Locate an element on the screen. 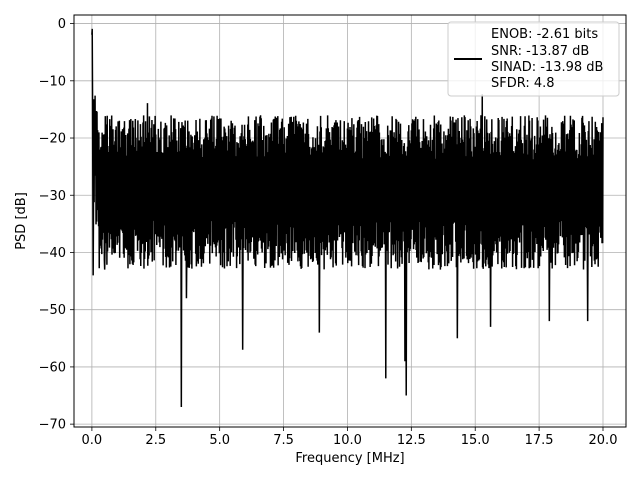 This screenshot has width=640, height=480. x-tick-label: 15.0 is located at coordinates (475, 440).